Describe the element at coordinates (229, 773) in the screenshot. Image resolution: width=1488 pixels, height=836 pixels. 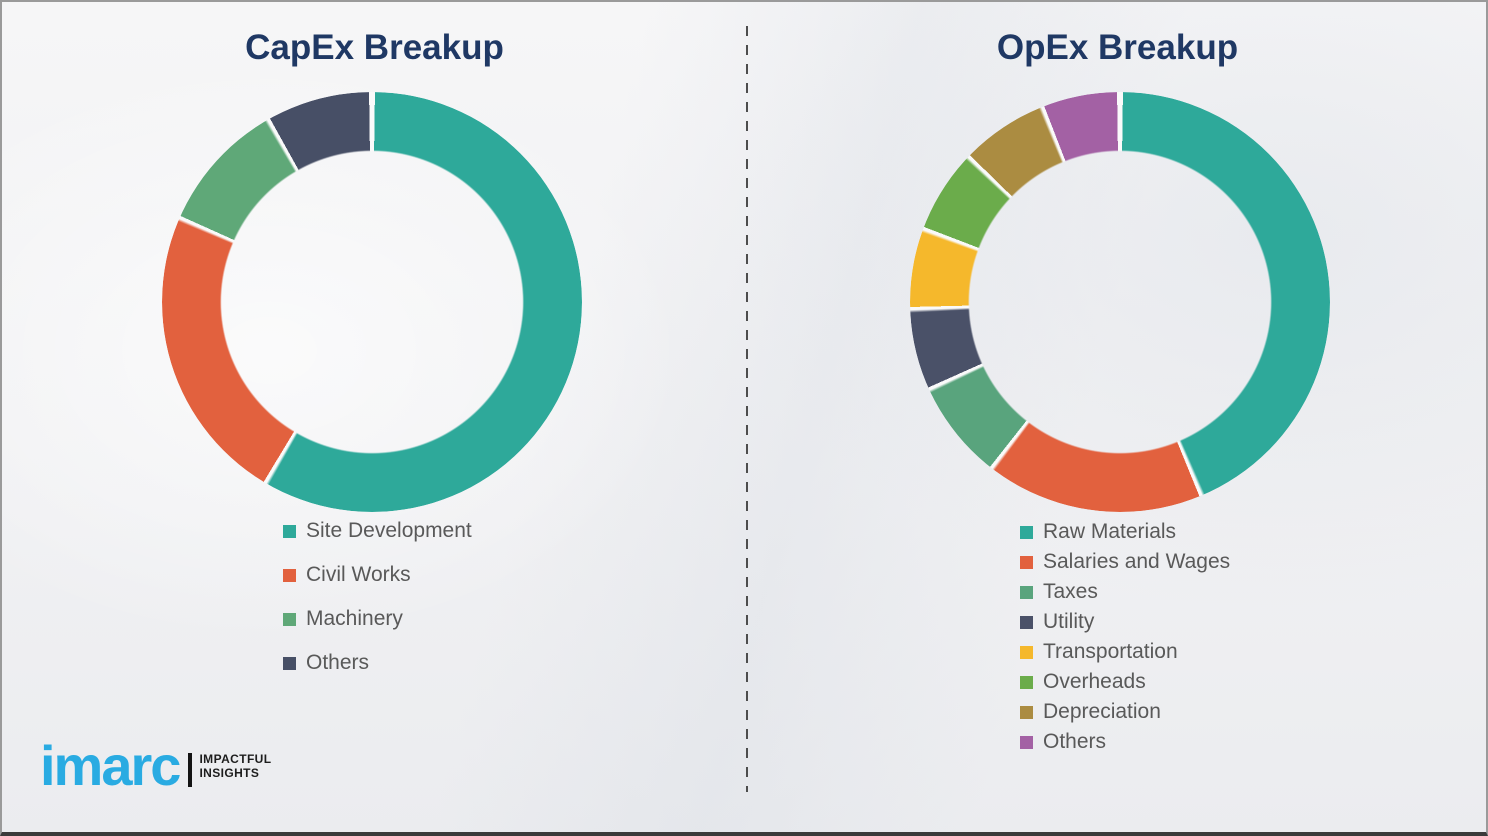
I see `logo-tagline-line2: INSIGHTS` at that location.